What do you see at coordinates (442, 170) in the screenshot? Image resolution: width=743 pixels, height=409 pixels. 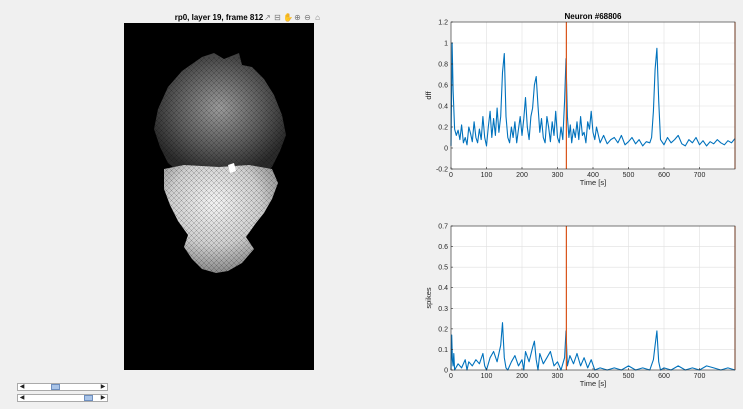 I see `y-tick-label: -0.2` at bounding box center [442, 170].